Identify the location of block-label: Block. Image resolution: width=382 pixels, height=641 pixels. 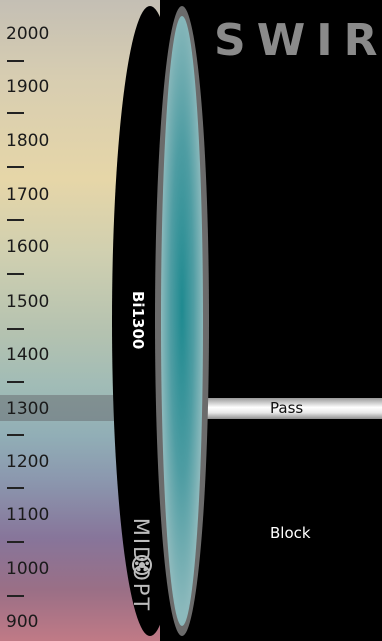
(290, 533).